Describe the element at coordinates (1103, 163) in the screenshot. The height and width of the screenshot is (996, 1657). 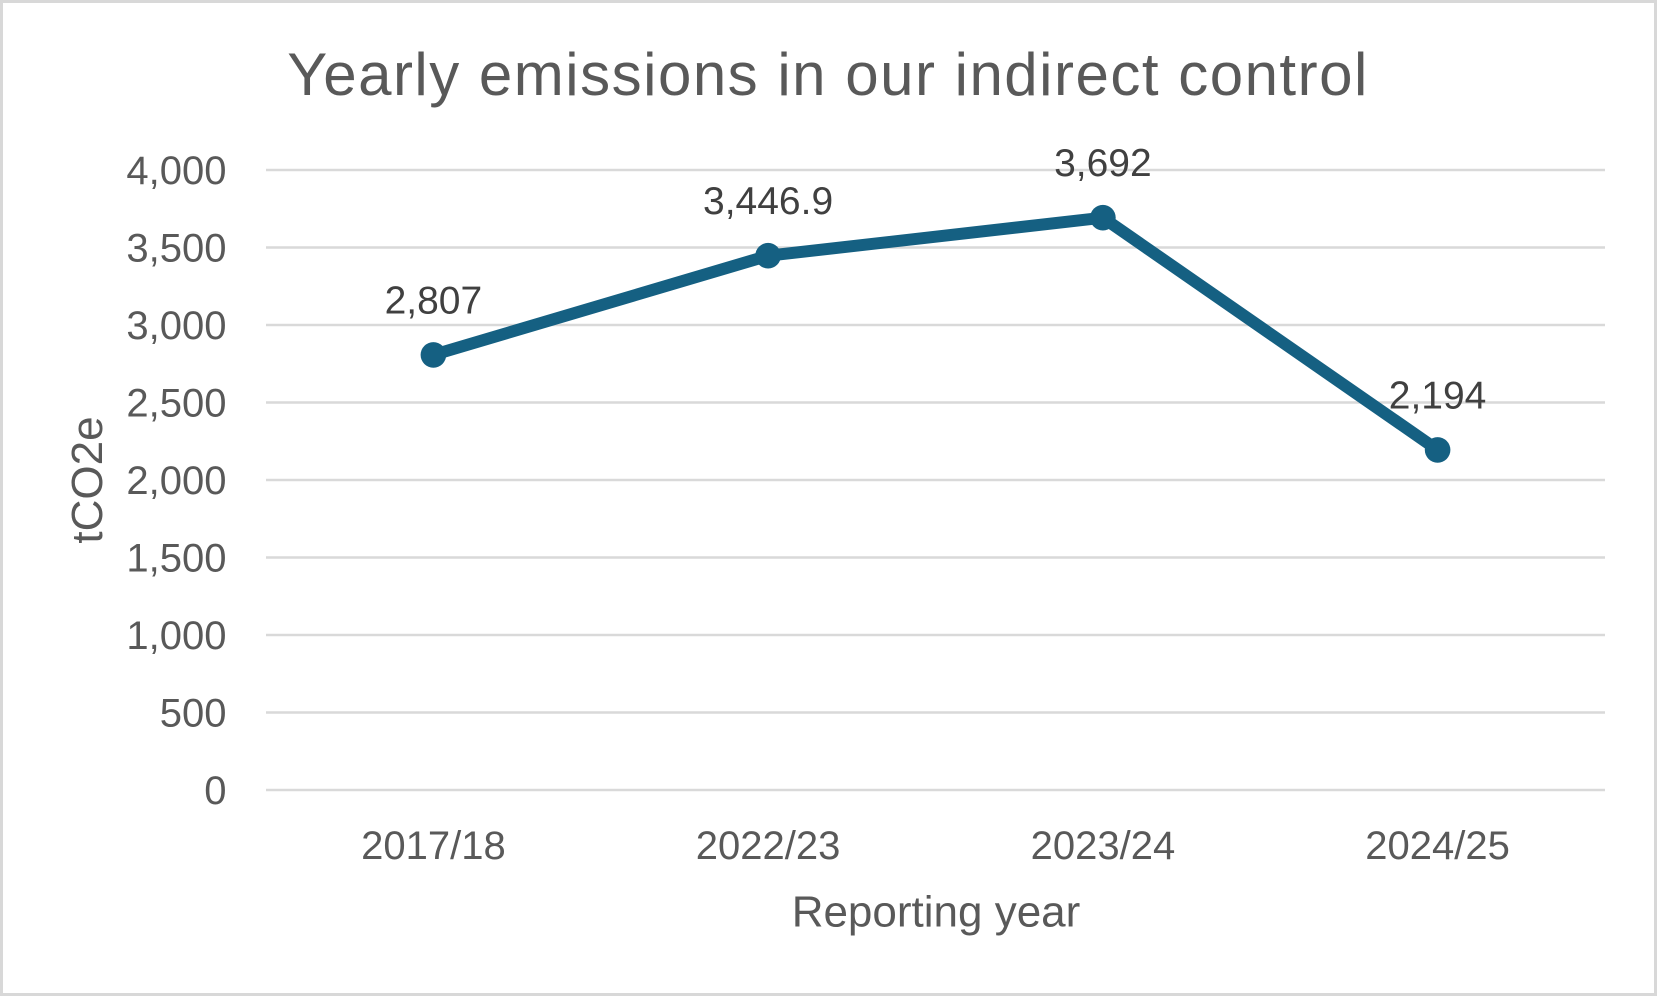
I see `svg-text: 3,692` at that location.